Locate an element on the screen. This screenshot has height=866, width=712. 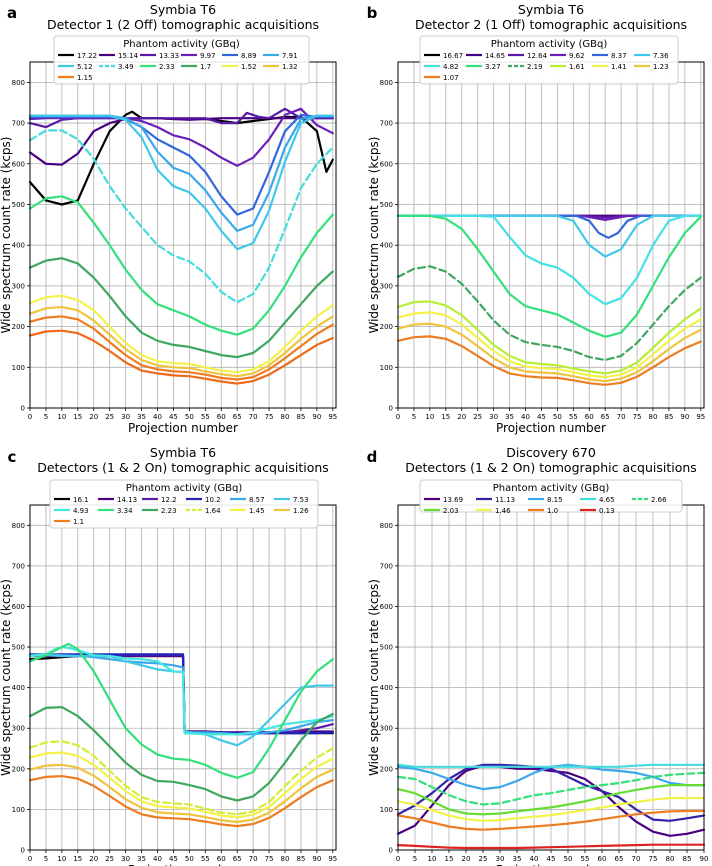
x-tick-label: 0 is located at coordinates (398, 859).